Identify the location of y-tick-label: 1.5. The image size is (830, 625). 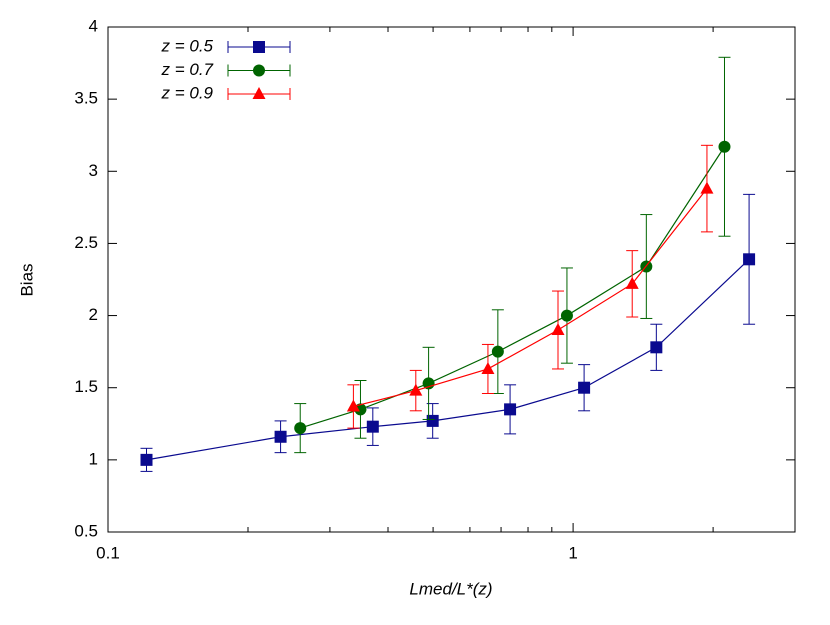
(86, 386).